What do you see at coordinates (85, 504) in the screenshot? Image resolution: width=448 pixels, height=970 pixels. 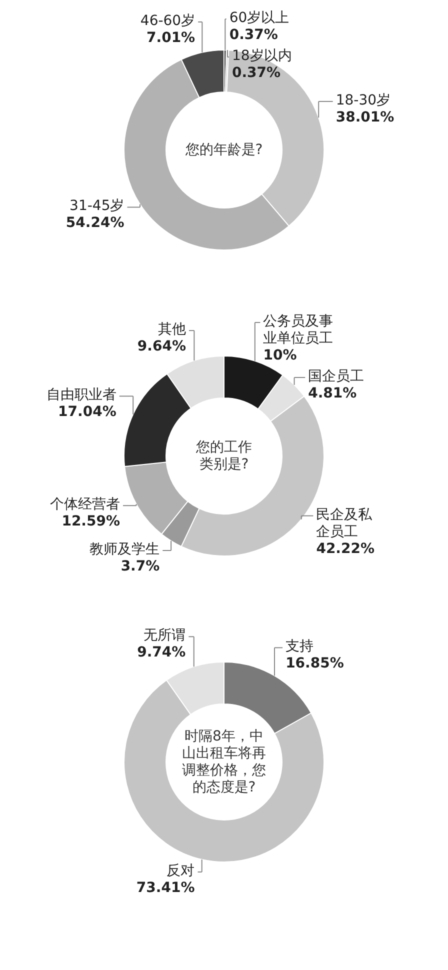 I see `slice-label: 个体经营者` at bounding box center [85, 504].